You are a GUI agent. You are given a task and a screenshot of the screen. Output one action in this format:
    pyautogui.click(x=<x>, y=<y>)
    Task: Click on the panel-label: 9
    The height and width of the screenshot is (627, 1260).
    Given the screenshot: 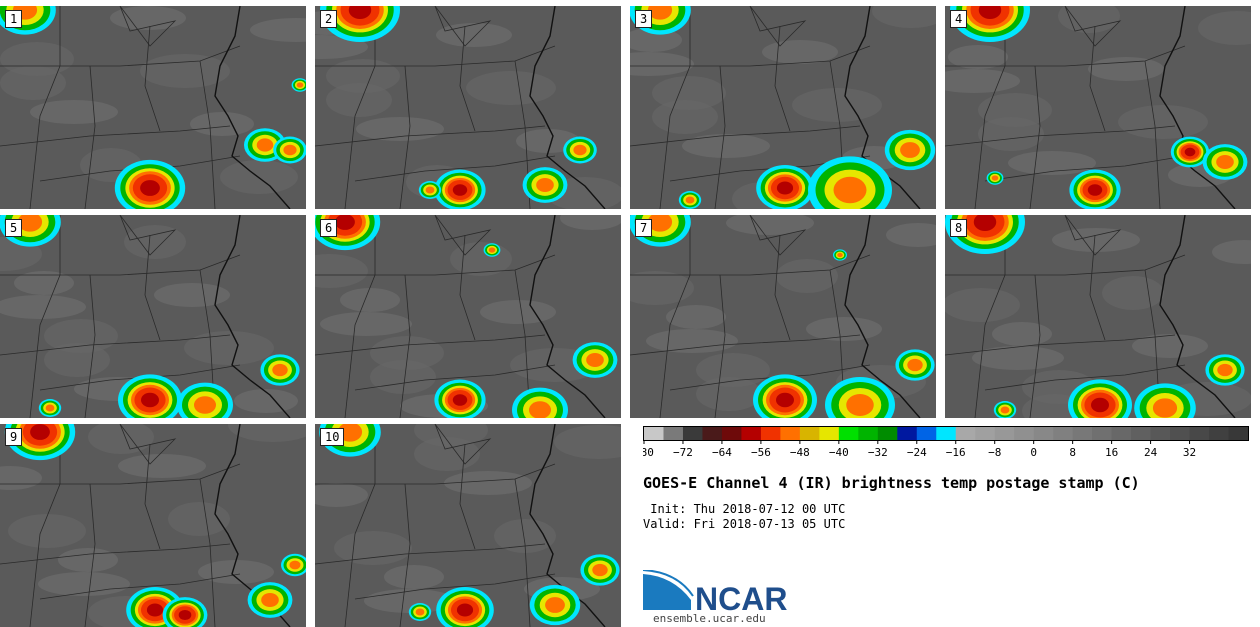 What is the action you would take?
    pyautogui.click(x=14, y=437)
    